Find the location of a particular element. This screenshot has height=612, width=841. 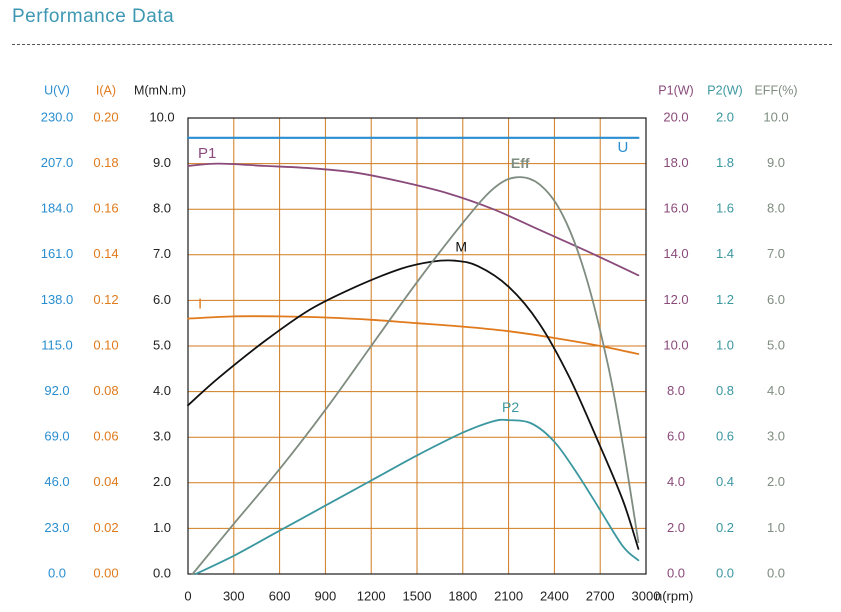

right-tick-label-p1: 18.0 is located at coordinates (675, 162).